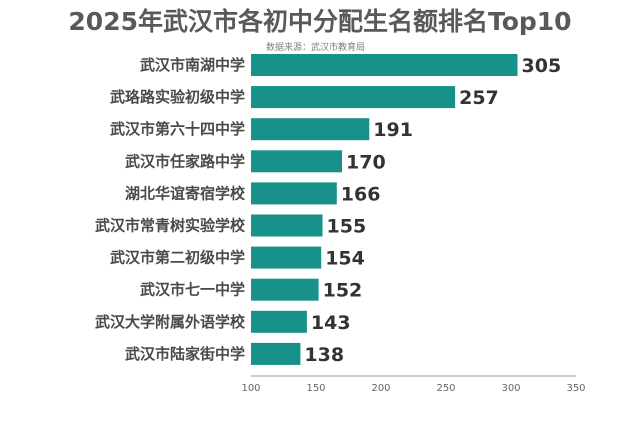  Describe the element at coordinates (393, 130) in the screenshot. I see `value-label: 191` at that location.